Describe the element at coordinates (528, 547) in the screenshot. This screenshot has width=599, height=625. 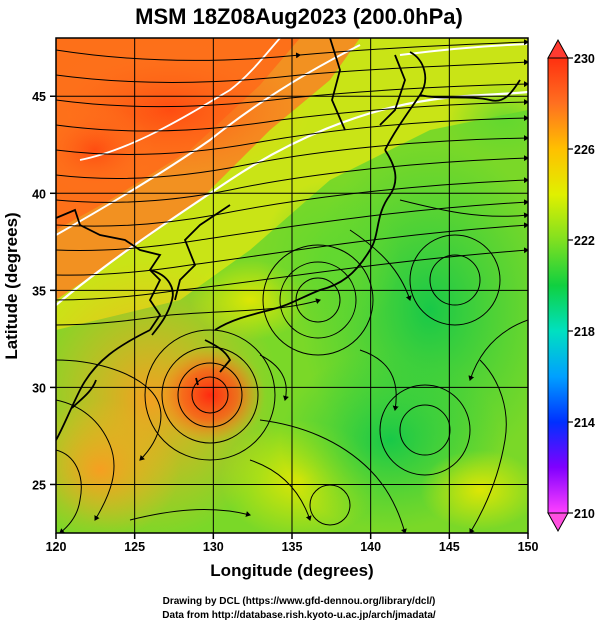
I see `x-tick-label: 150` at that location.